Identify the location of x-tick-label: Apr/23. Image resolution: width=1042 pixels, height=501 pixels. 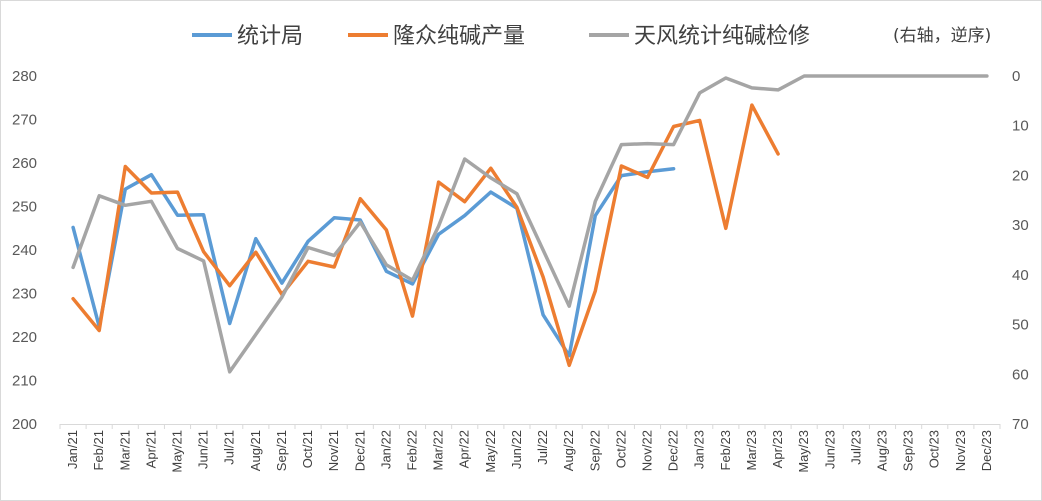
(777, 449).